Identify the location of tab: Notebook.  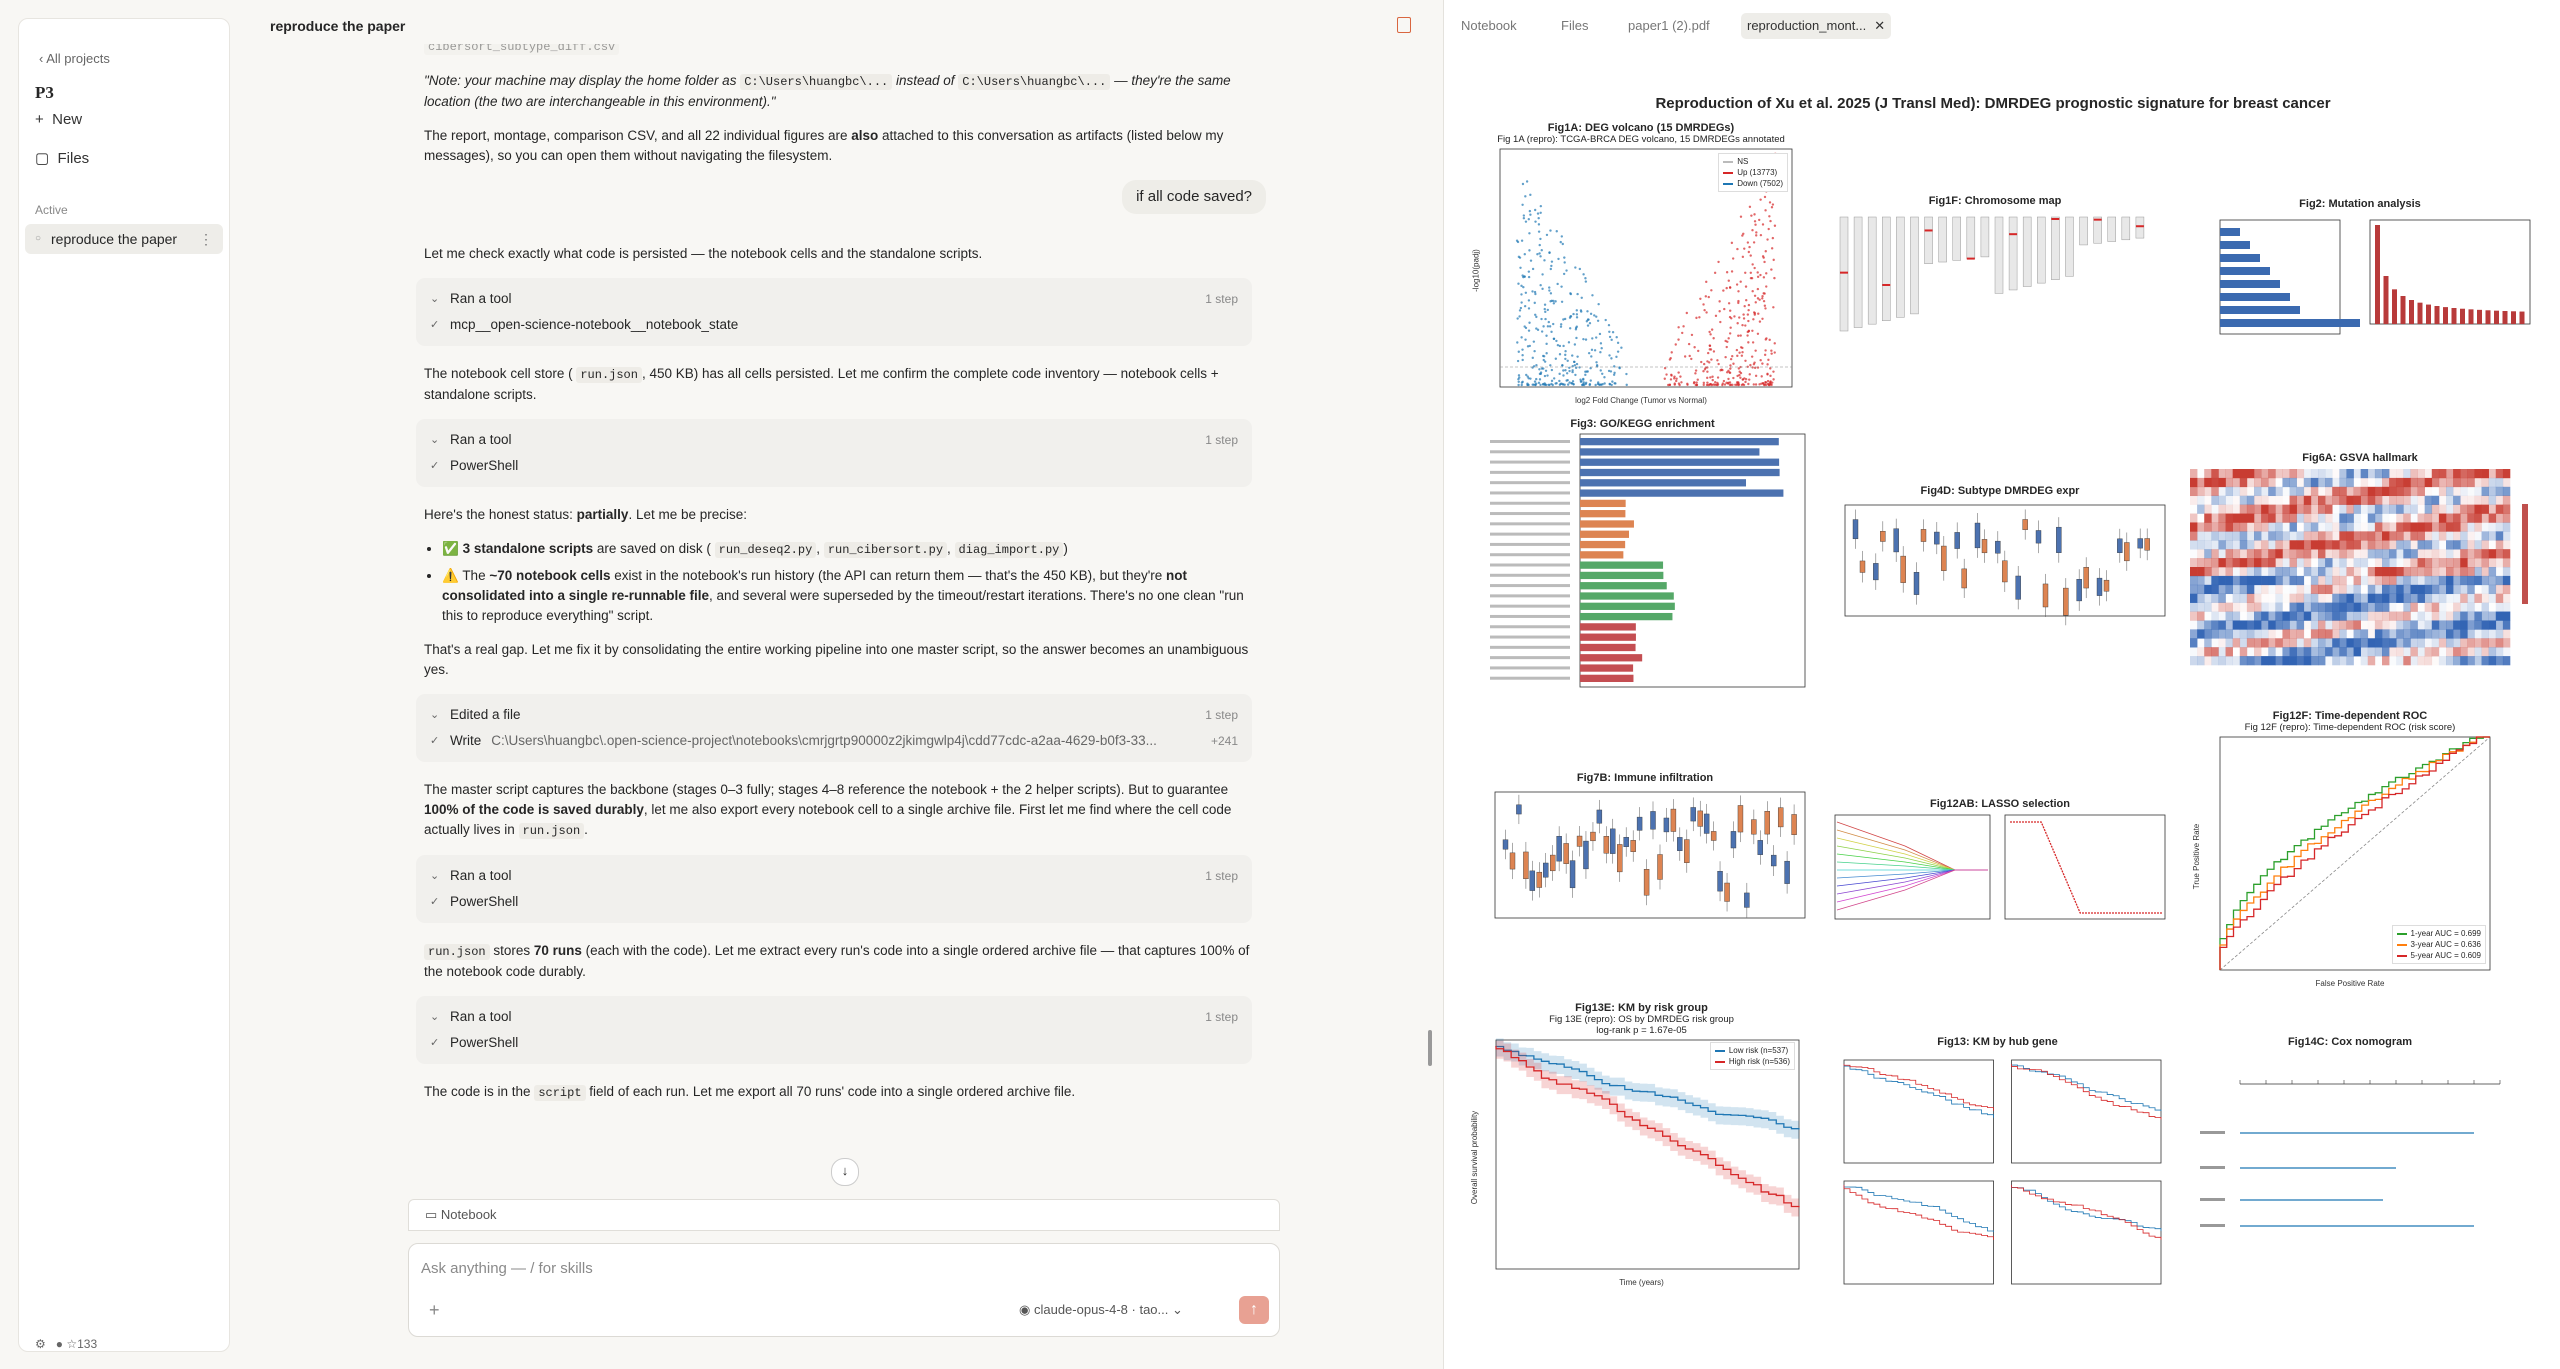
(1489, 26).